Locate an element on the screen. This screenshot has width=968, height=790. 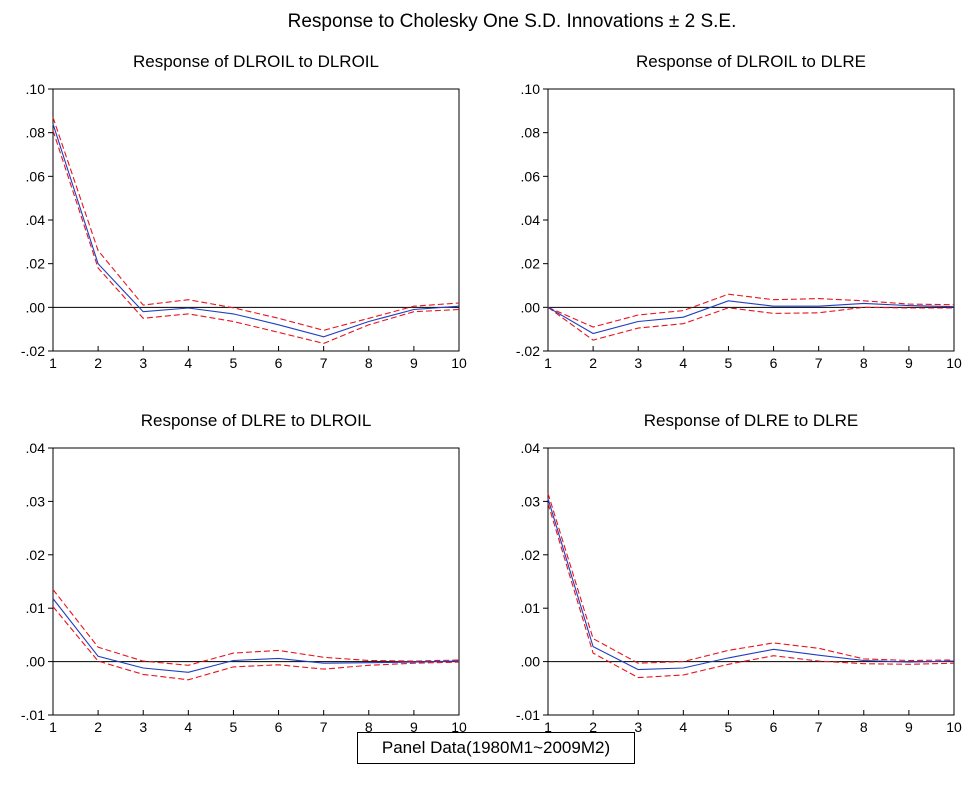
footer-caption: Panel Data(1980M1~2009M2) is located at coordinates (496, 748).